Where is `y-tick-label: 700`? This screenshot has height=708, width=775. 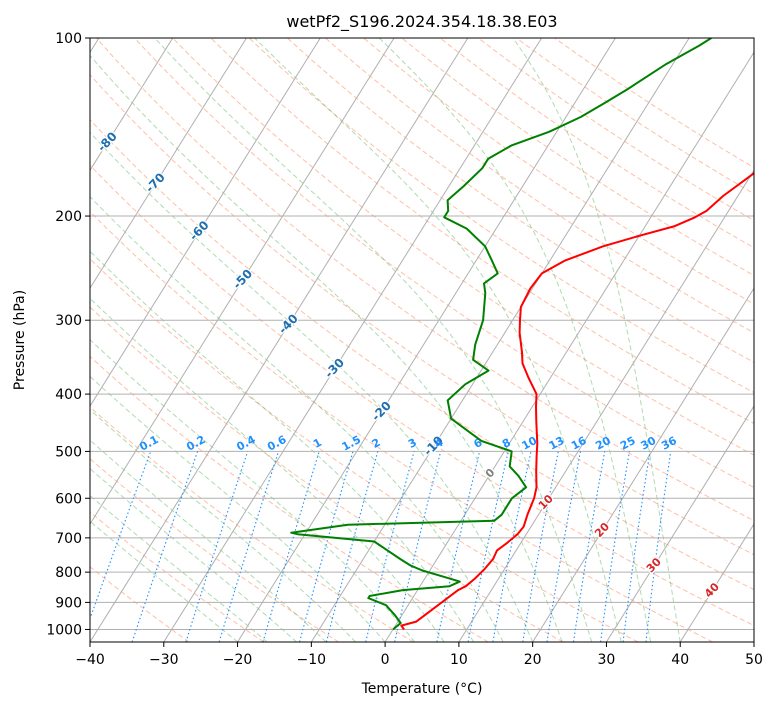 y-tick-label: 700 is located at coordinates (68, 539).